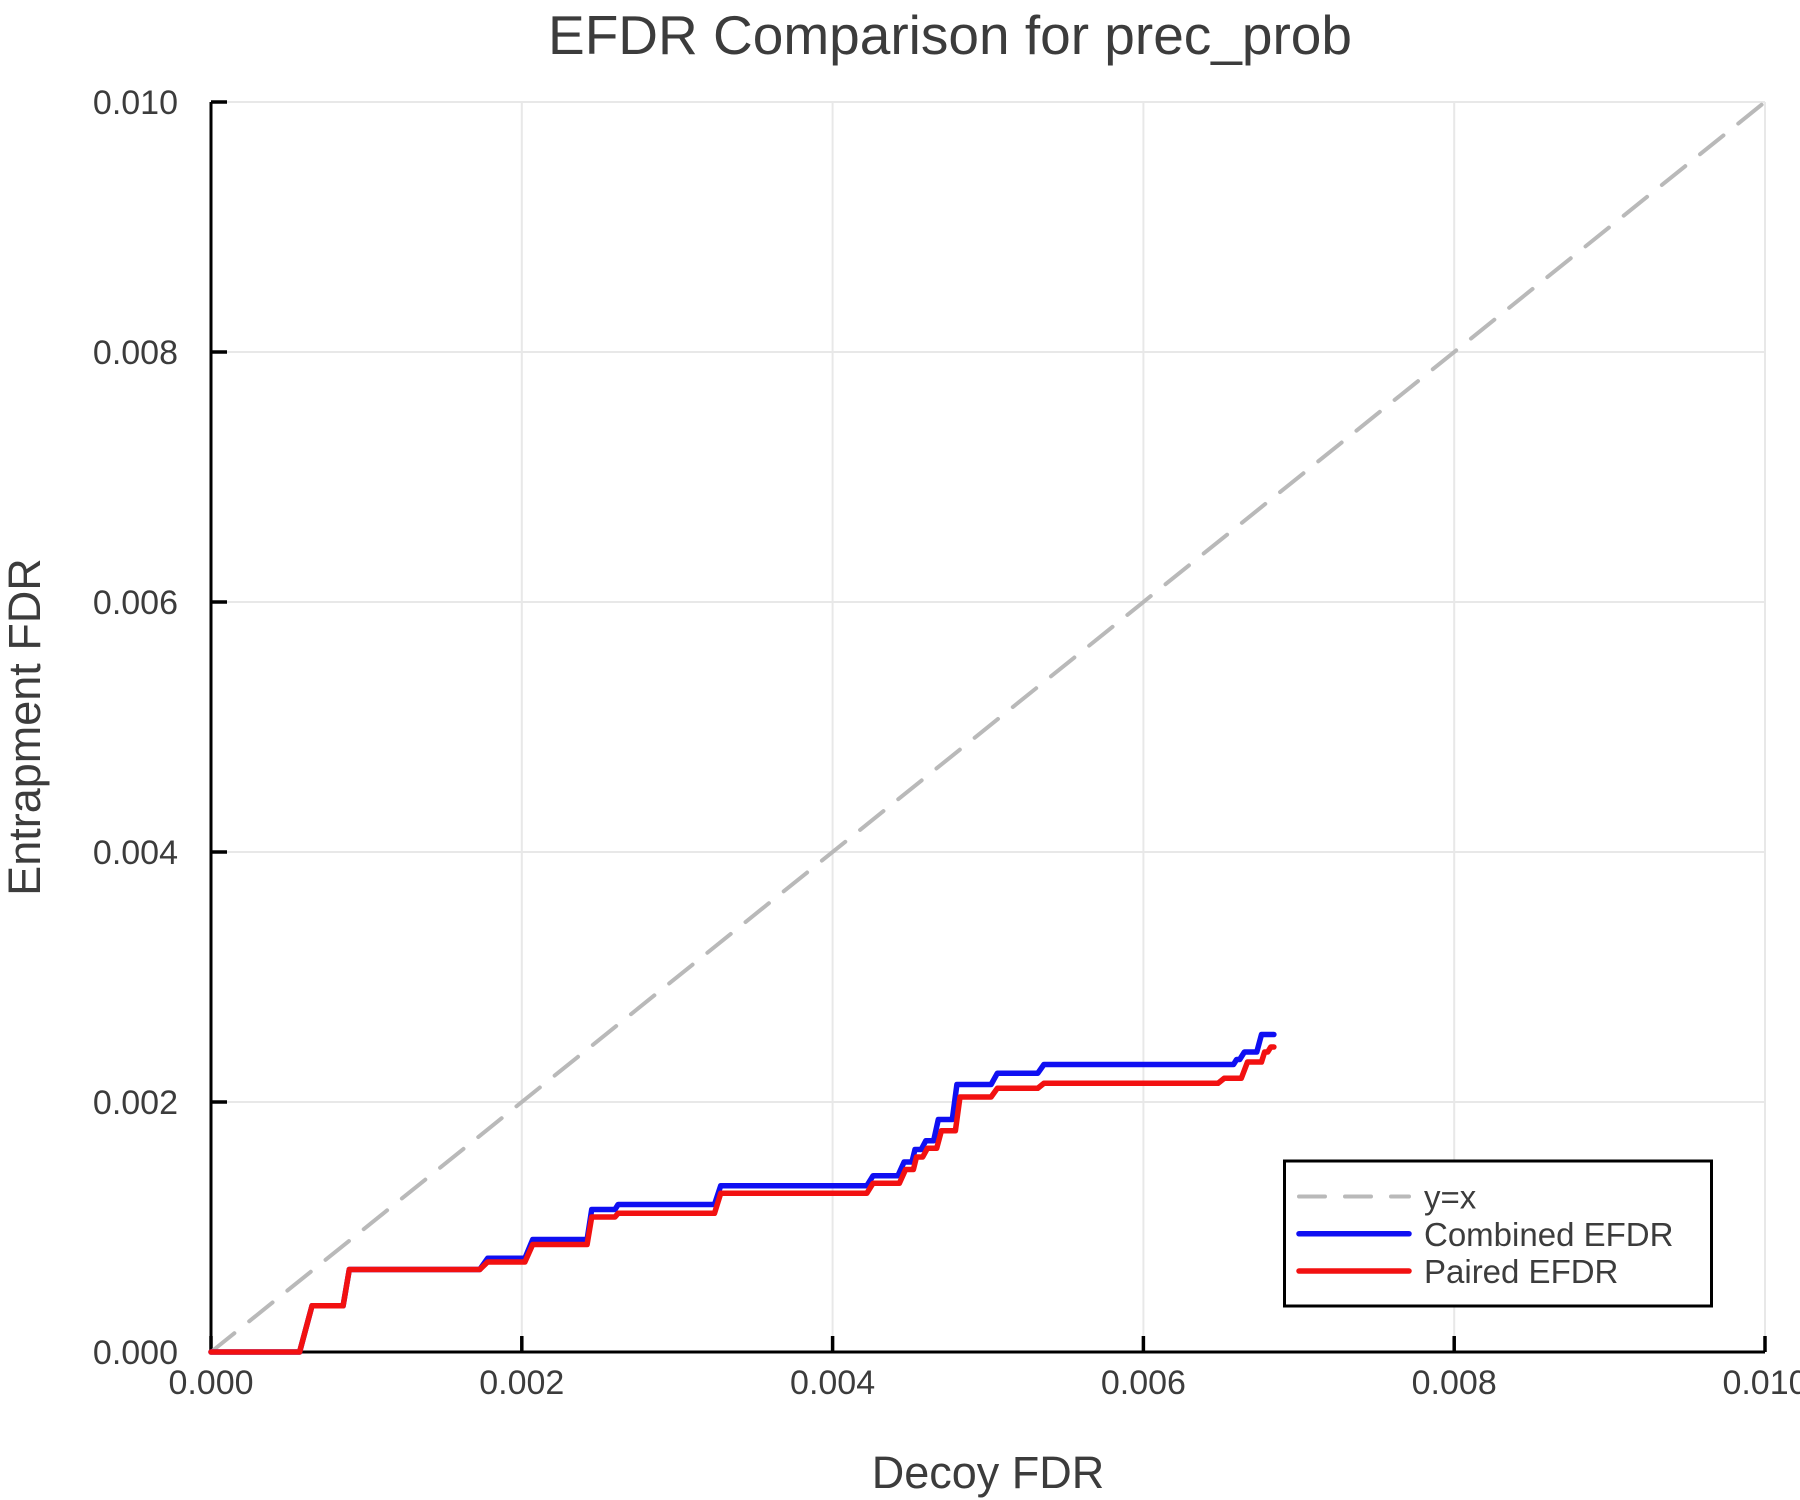 The width and height of the screenshot is (1800, 1500). What do you see at coordinates (742, 1199) in the screenshot?
I see `paired-efdr-line` at bounding box center [742, 1199].